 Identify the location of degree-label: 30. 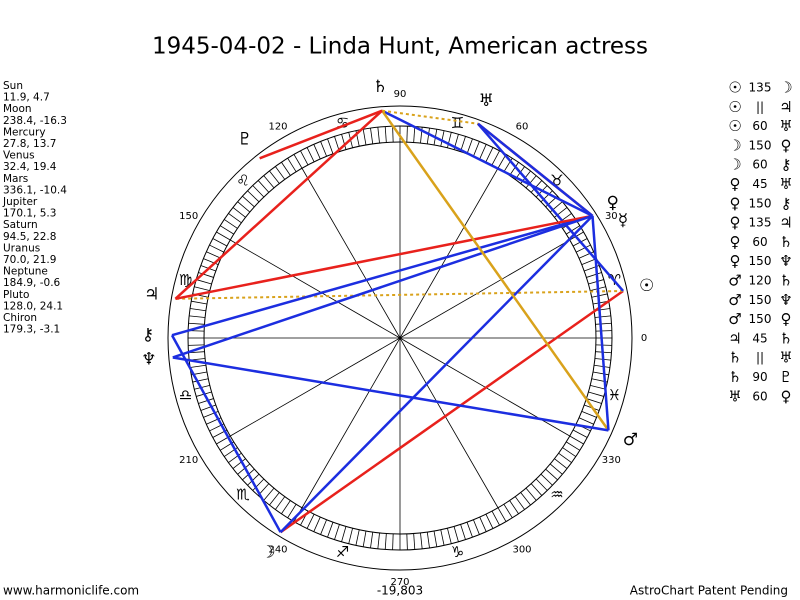
(611, 216).